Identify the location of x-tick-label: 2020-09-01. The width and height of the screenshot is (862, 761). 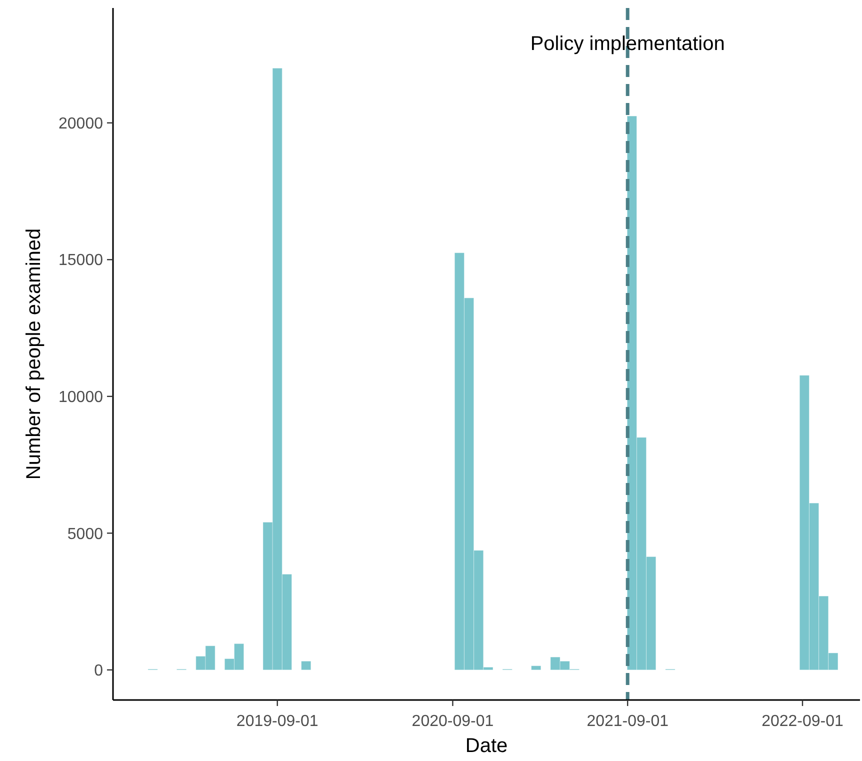
(453, 721).